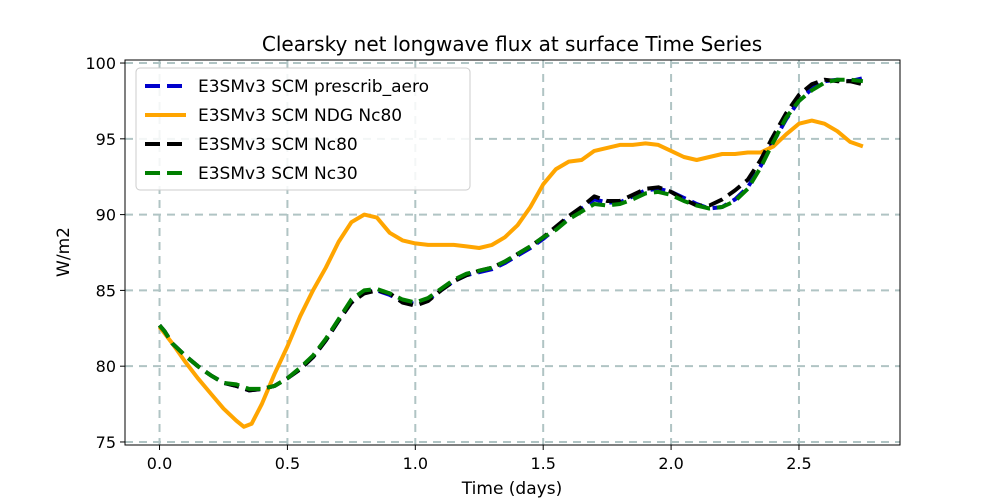 The height and width of the screenshot is (500, 1000). Describe the element at coordinates (100, 63) in the screenshot. I see `y-tick-label: 100` at that location.